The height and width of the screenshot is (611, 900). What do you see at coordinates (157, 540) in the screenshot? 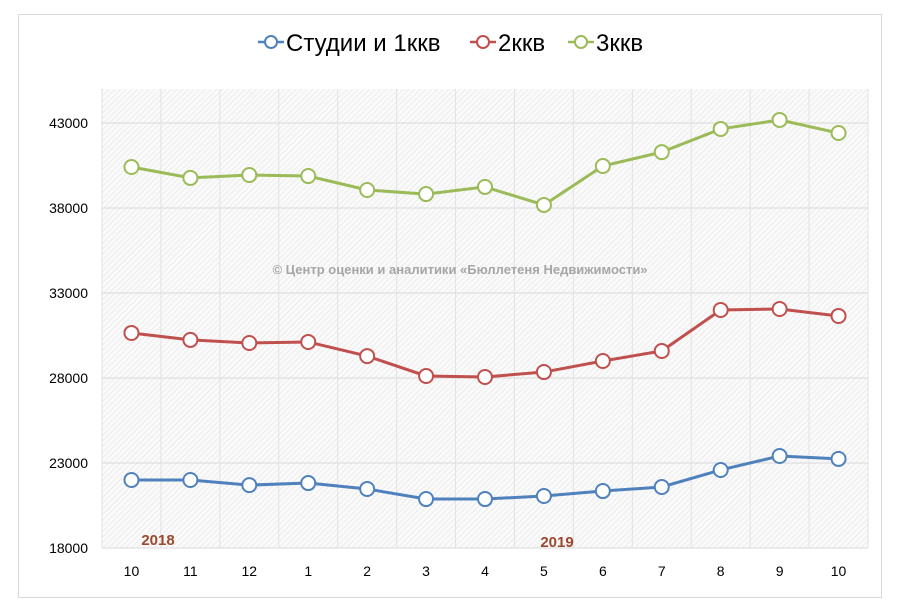
I see `year-label-2018: 2018` at bounding box center [157, 540].